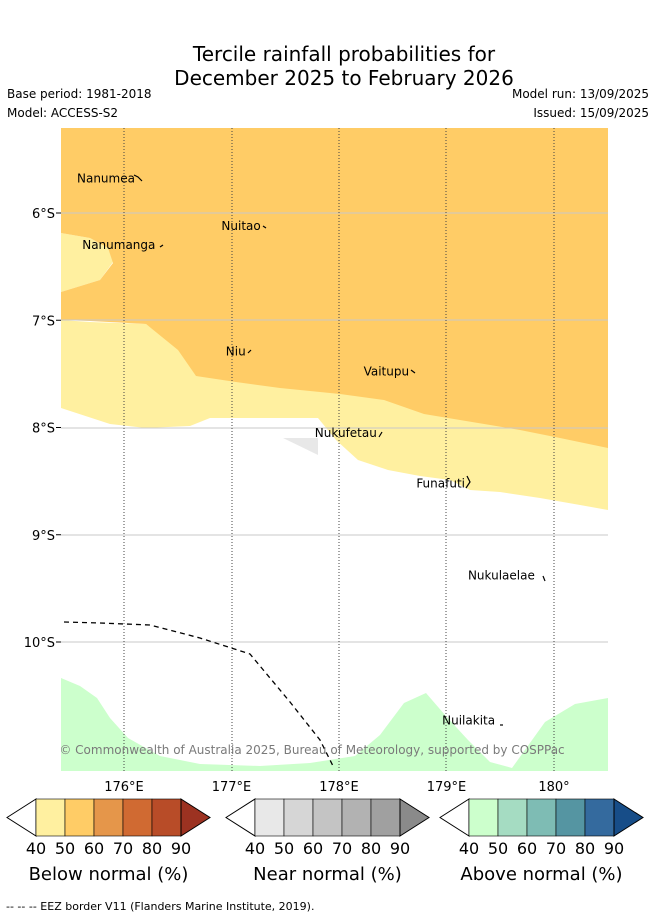  What do you see at coordinates (541, 841) in the screenshot?
I see `colorbar-above-normal: 40 50 60 70 80 90 Above normal (%)` at bounding box center [541, 841].